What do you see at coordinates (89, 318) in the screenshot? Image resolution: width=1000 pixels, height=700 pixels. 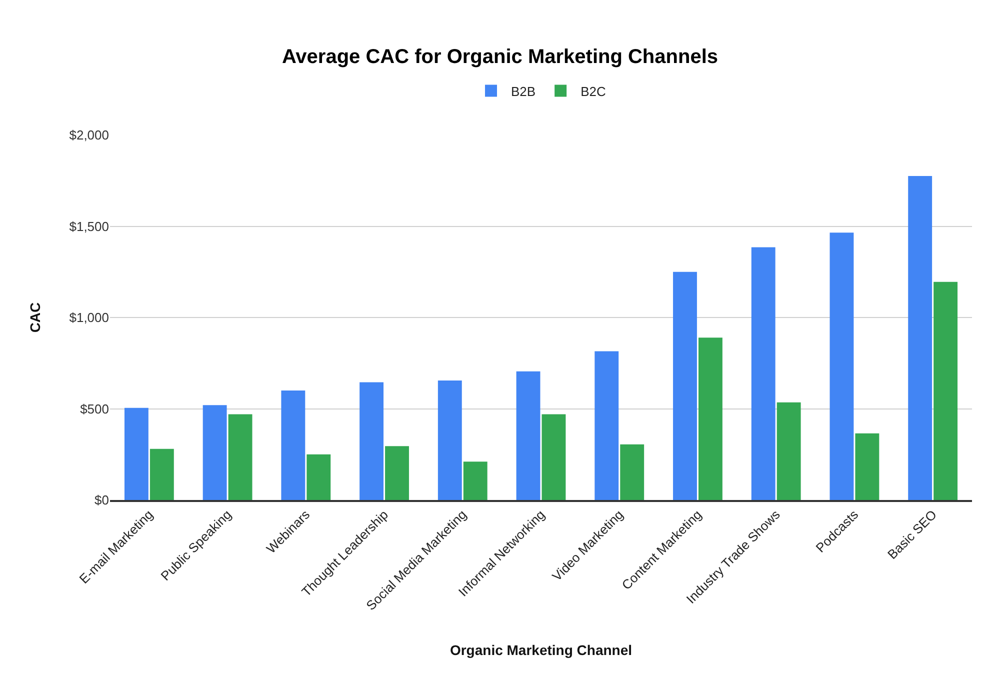 I see `y-tick-label: $1,000` at bounding box center [89, 318].